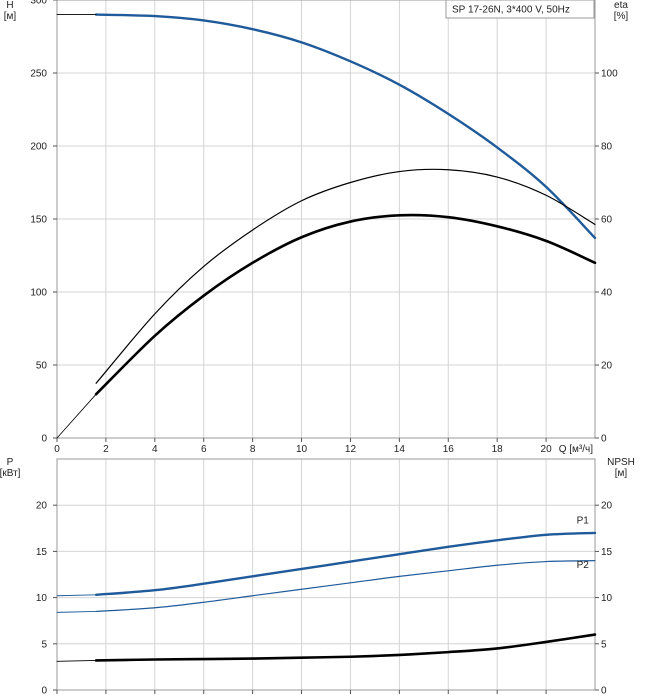 The width and height of the screenshot is (658, 700). What do you see at coordinates (609, 74) in the screenshot?
I see `head-efficiency-right-tick-label: 100` at bounding box center [609, 74].